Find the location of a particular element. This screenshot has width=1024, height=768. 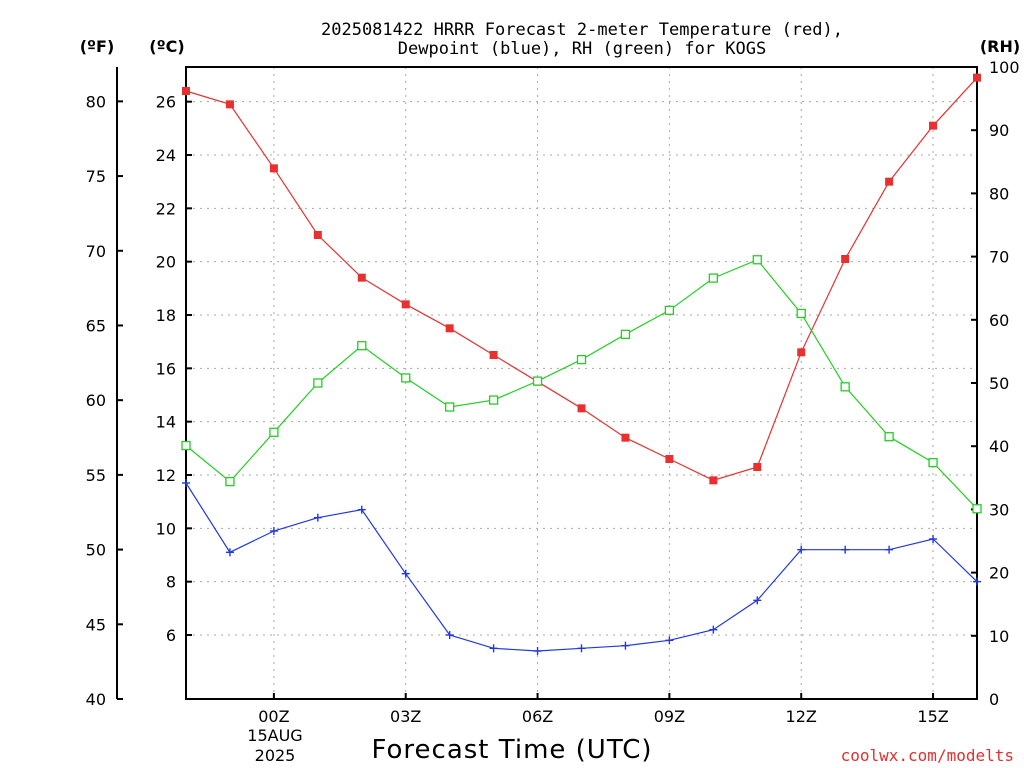

celsius-tick-label: 24 is located at coordinates (166, 155).